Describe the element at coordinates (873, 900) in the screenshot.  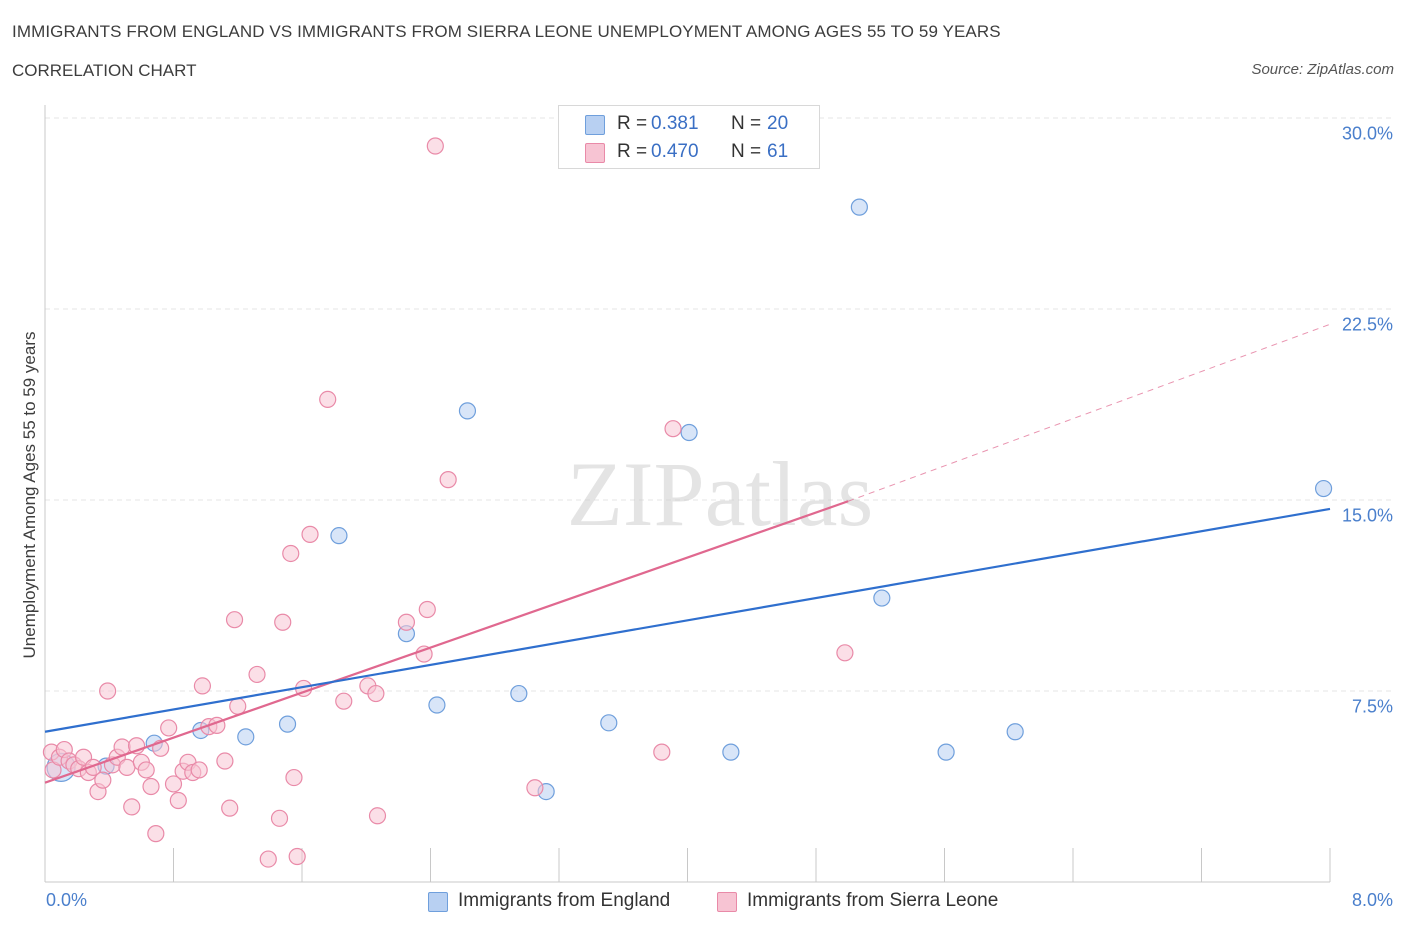
I see `legend-label-sierra-leone: Immigrants from Sierra Leone` at that location.